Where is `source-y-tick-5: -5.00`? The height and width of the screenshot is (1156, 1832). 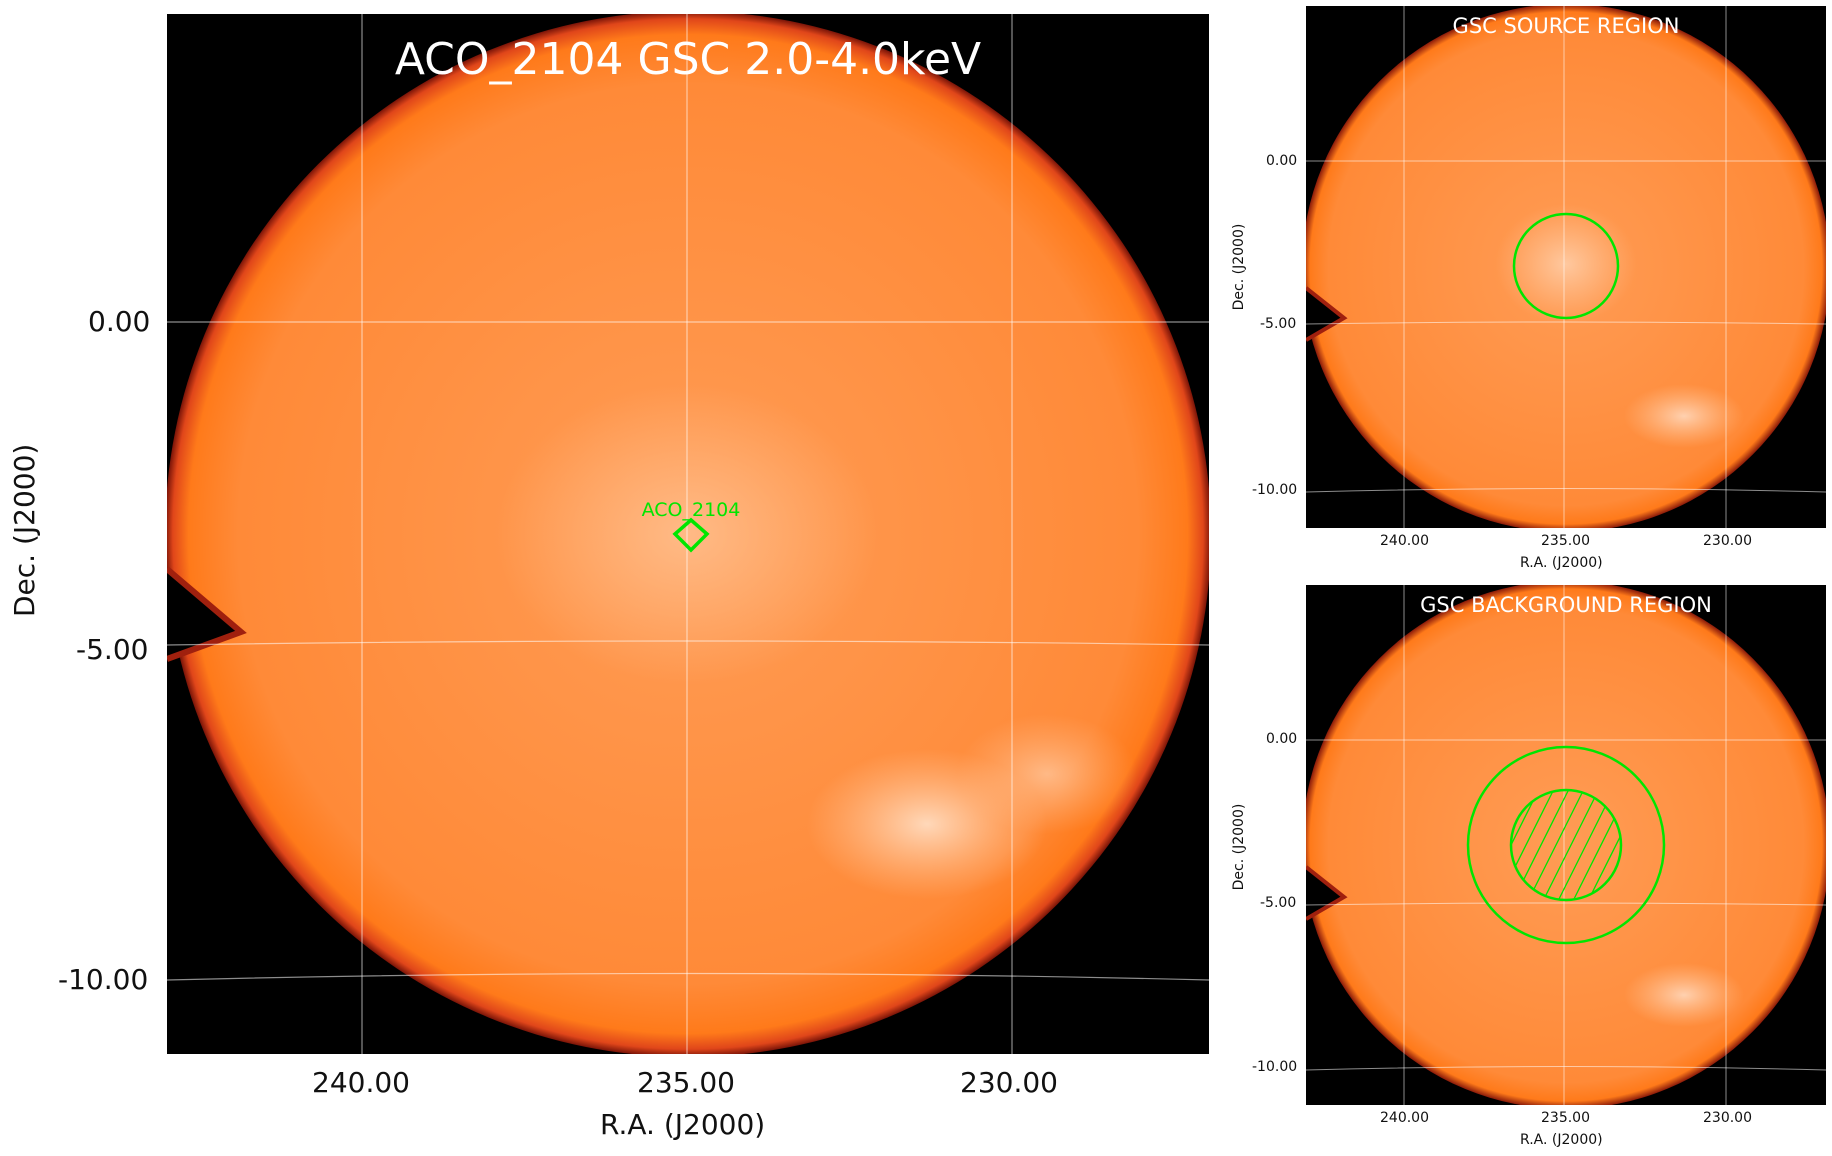
source-y-tick-5: -5.00 is located at coordinates (1278, 324).